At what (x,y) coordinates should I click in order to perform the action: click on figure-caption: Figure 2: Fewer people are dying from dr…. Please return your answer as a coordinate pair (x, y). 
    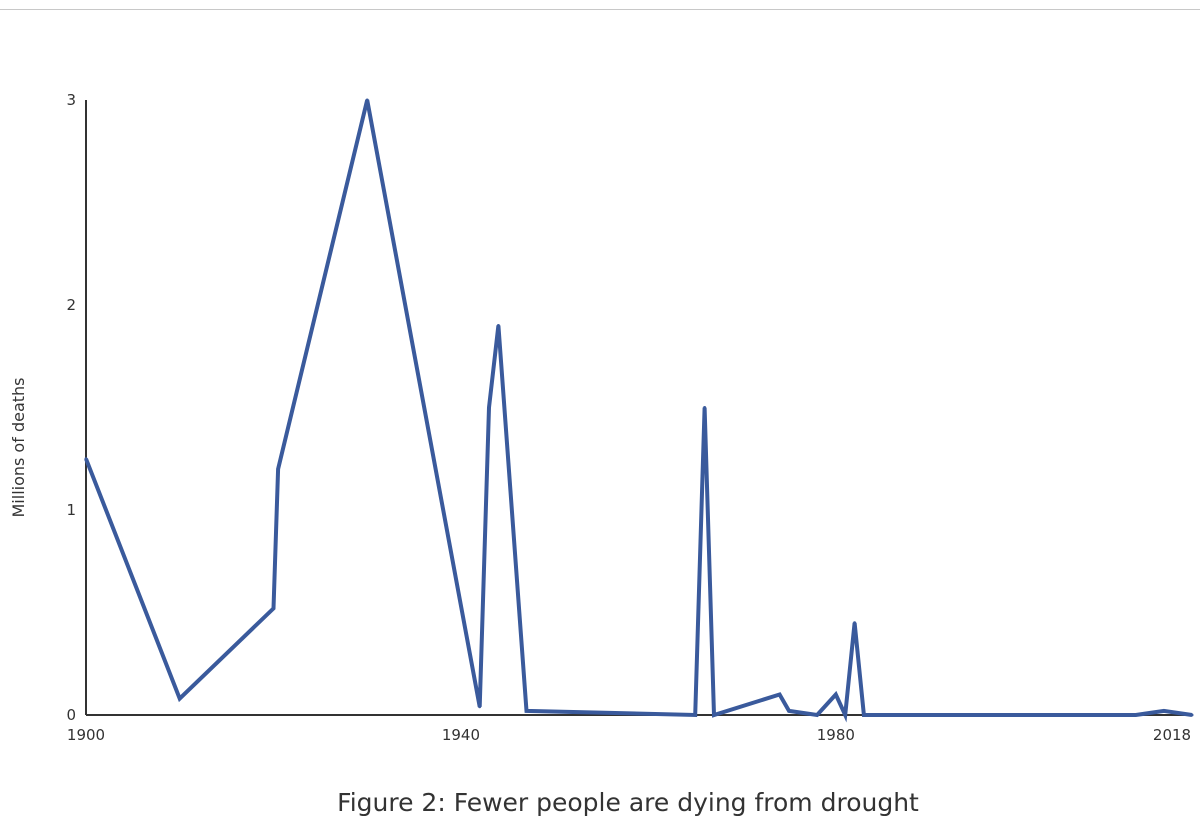
    Looking at the image, I should click on (628, 802).